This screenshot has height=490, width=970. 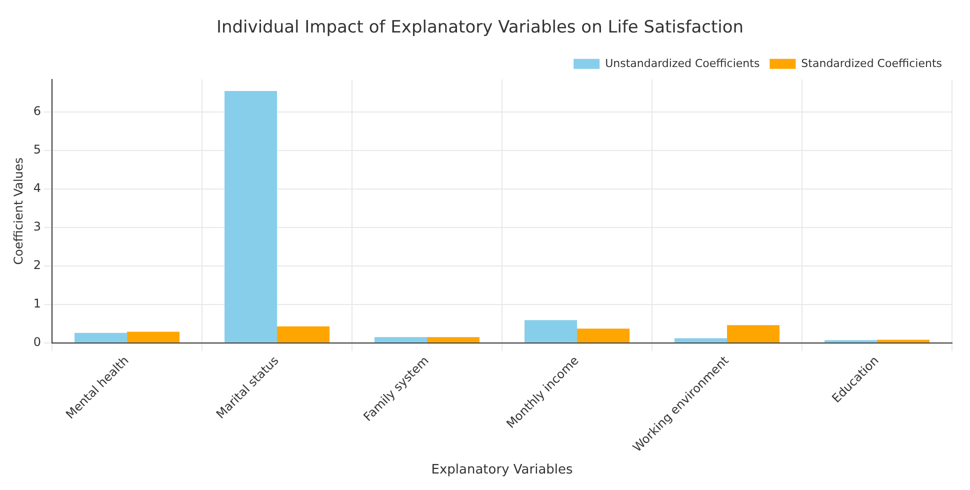 What do you see at coordinates (502, 470) in the screenshot?
I see `x-axis-title: Explanatory Variables` at bounding box center [502, 470].